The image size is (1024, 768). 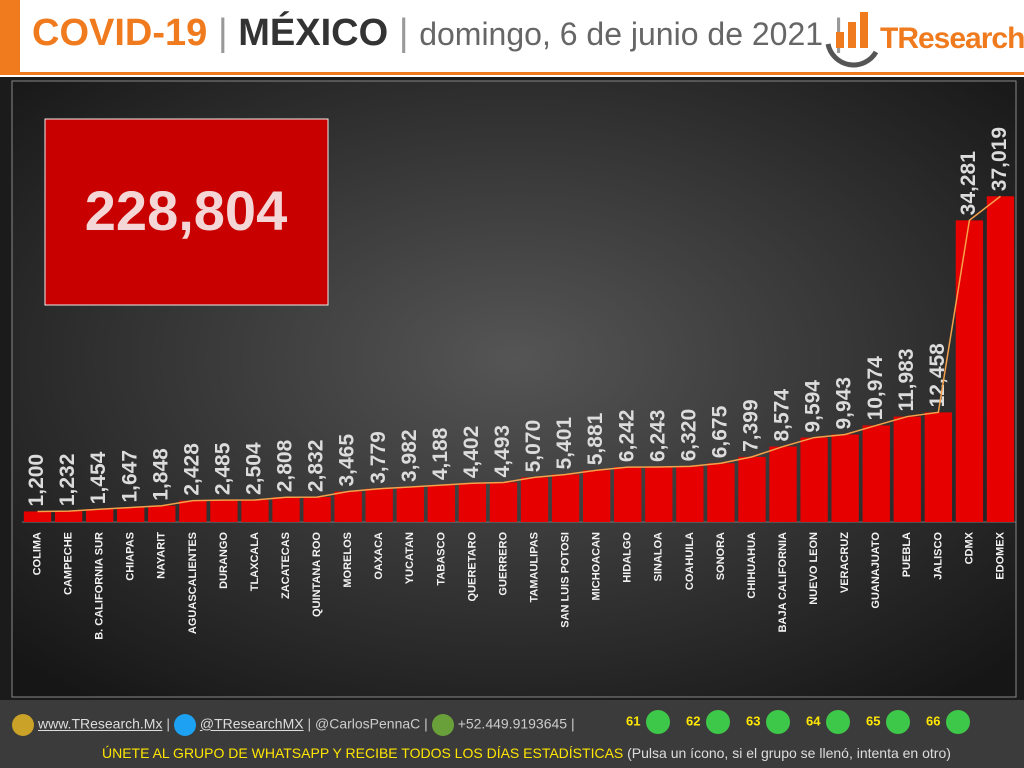 What do you see at coordinates (317, 574) in the screenshot?
I see `x-tick-label: QUINTANA ROO` at bounding box center [317, 574].